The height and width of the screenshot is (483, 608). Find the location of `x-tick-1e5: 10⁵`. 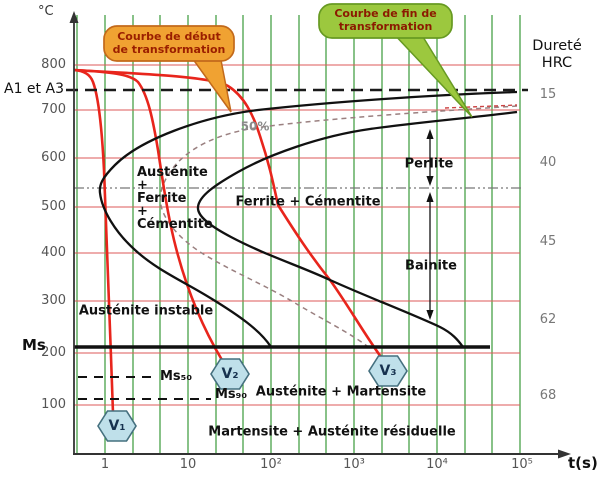

x-tick-1e5: 10⁵ is located at coordinates (522, 464).